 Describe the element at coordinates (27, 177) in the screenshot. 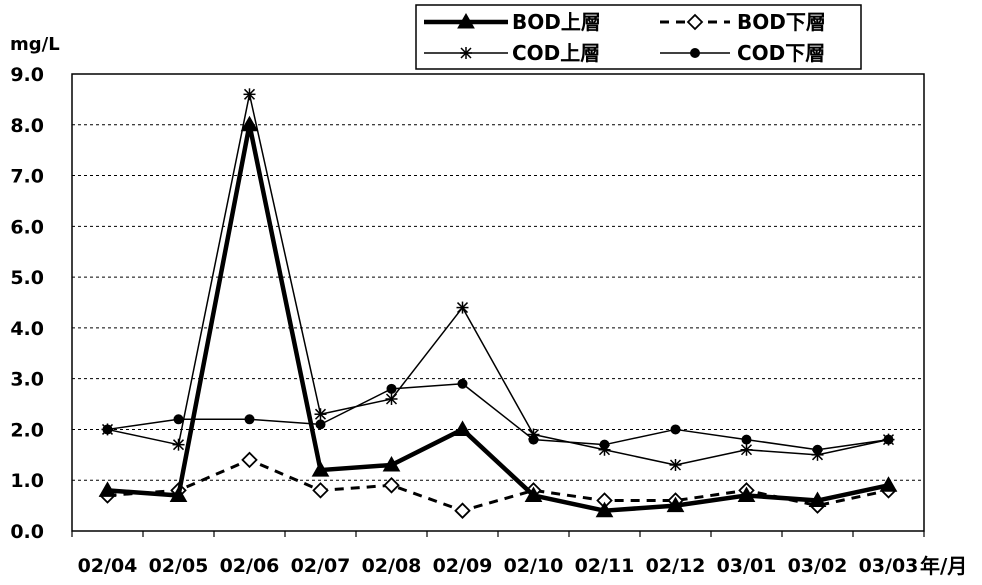

I see `y-tick-label: 7.0` at that location.